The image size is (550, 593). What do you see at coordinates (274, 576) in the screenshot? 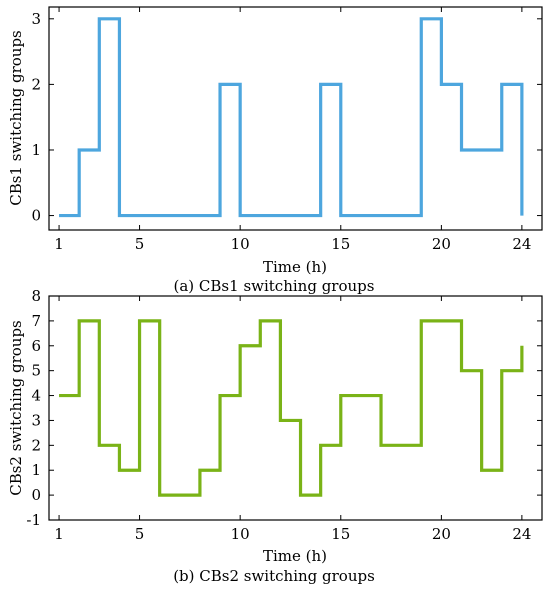
I see `caption-b: (b) CBs2 switching groups` at bounding box center [274, 576].